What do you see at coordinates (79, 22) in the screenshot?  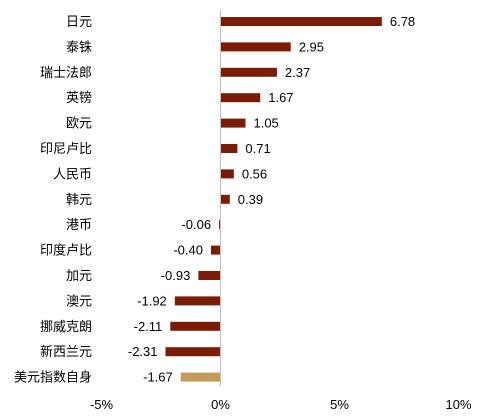 I see `category-label: 日元` at bounding box center [79, 22].